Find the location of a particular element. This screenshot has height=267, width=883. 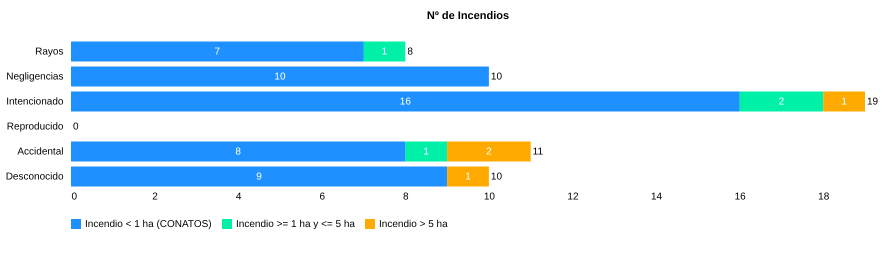

x-tick-label: 0 is located at coordinates (75, 197).